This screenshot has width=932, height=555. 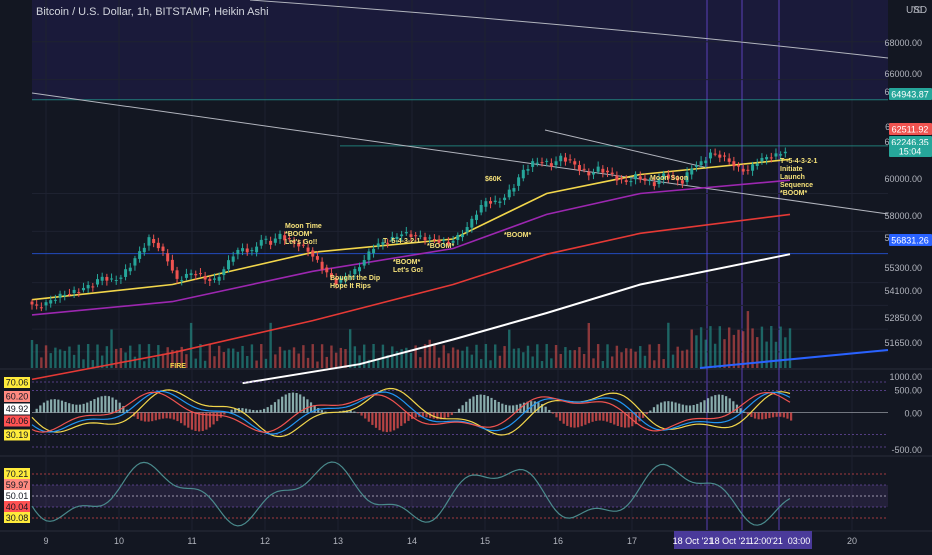 I want to click on price-tag-label: 62511.92, so click(x=910, y=130).